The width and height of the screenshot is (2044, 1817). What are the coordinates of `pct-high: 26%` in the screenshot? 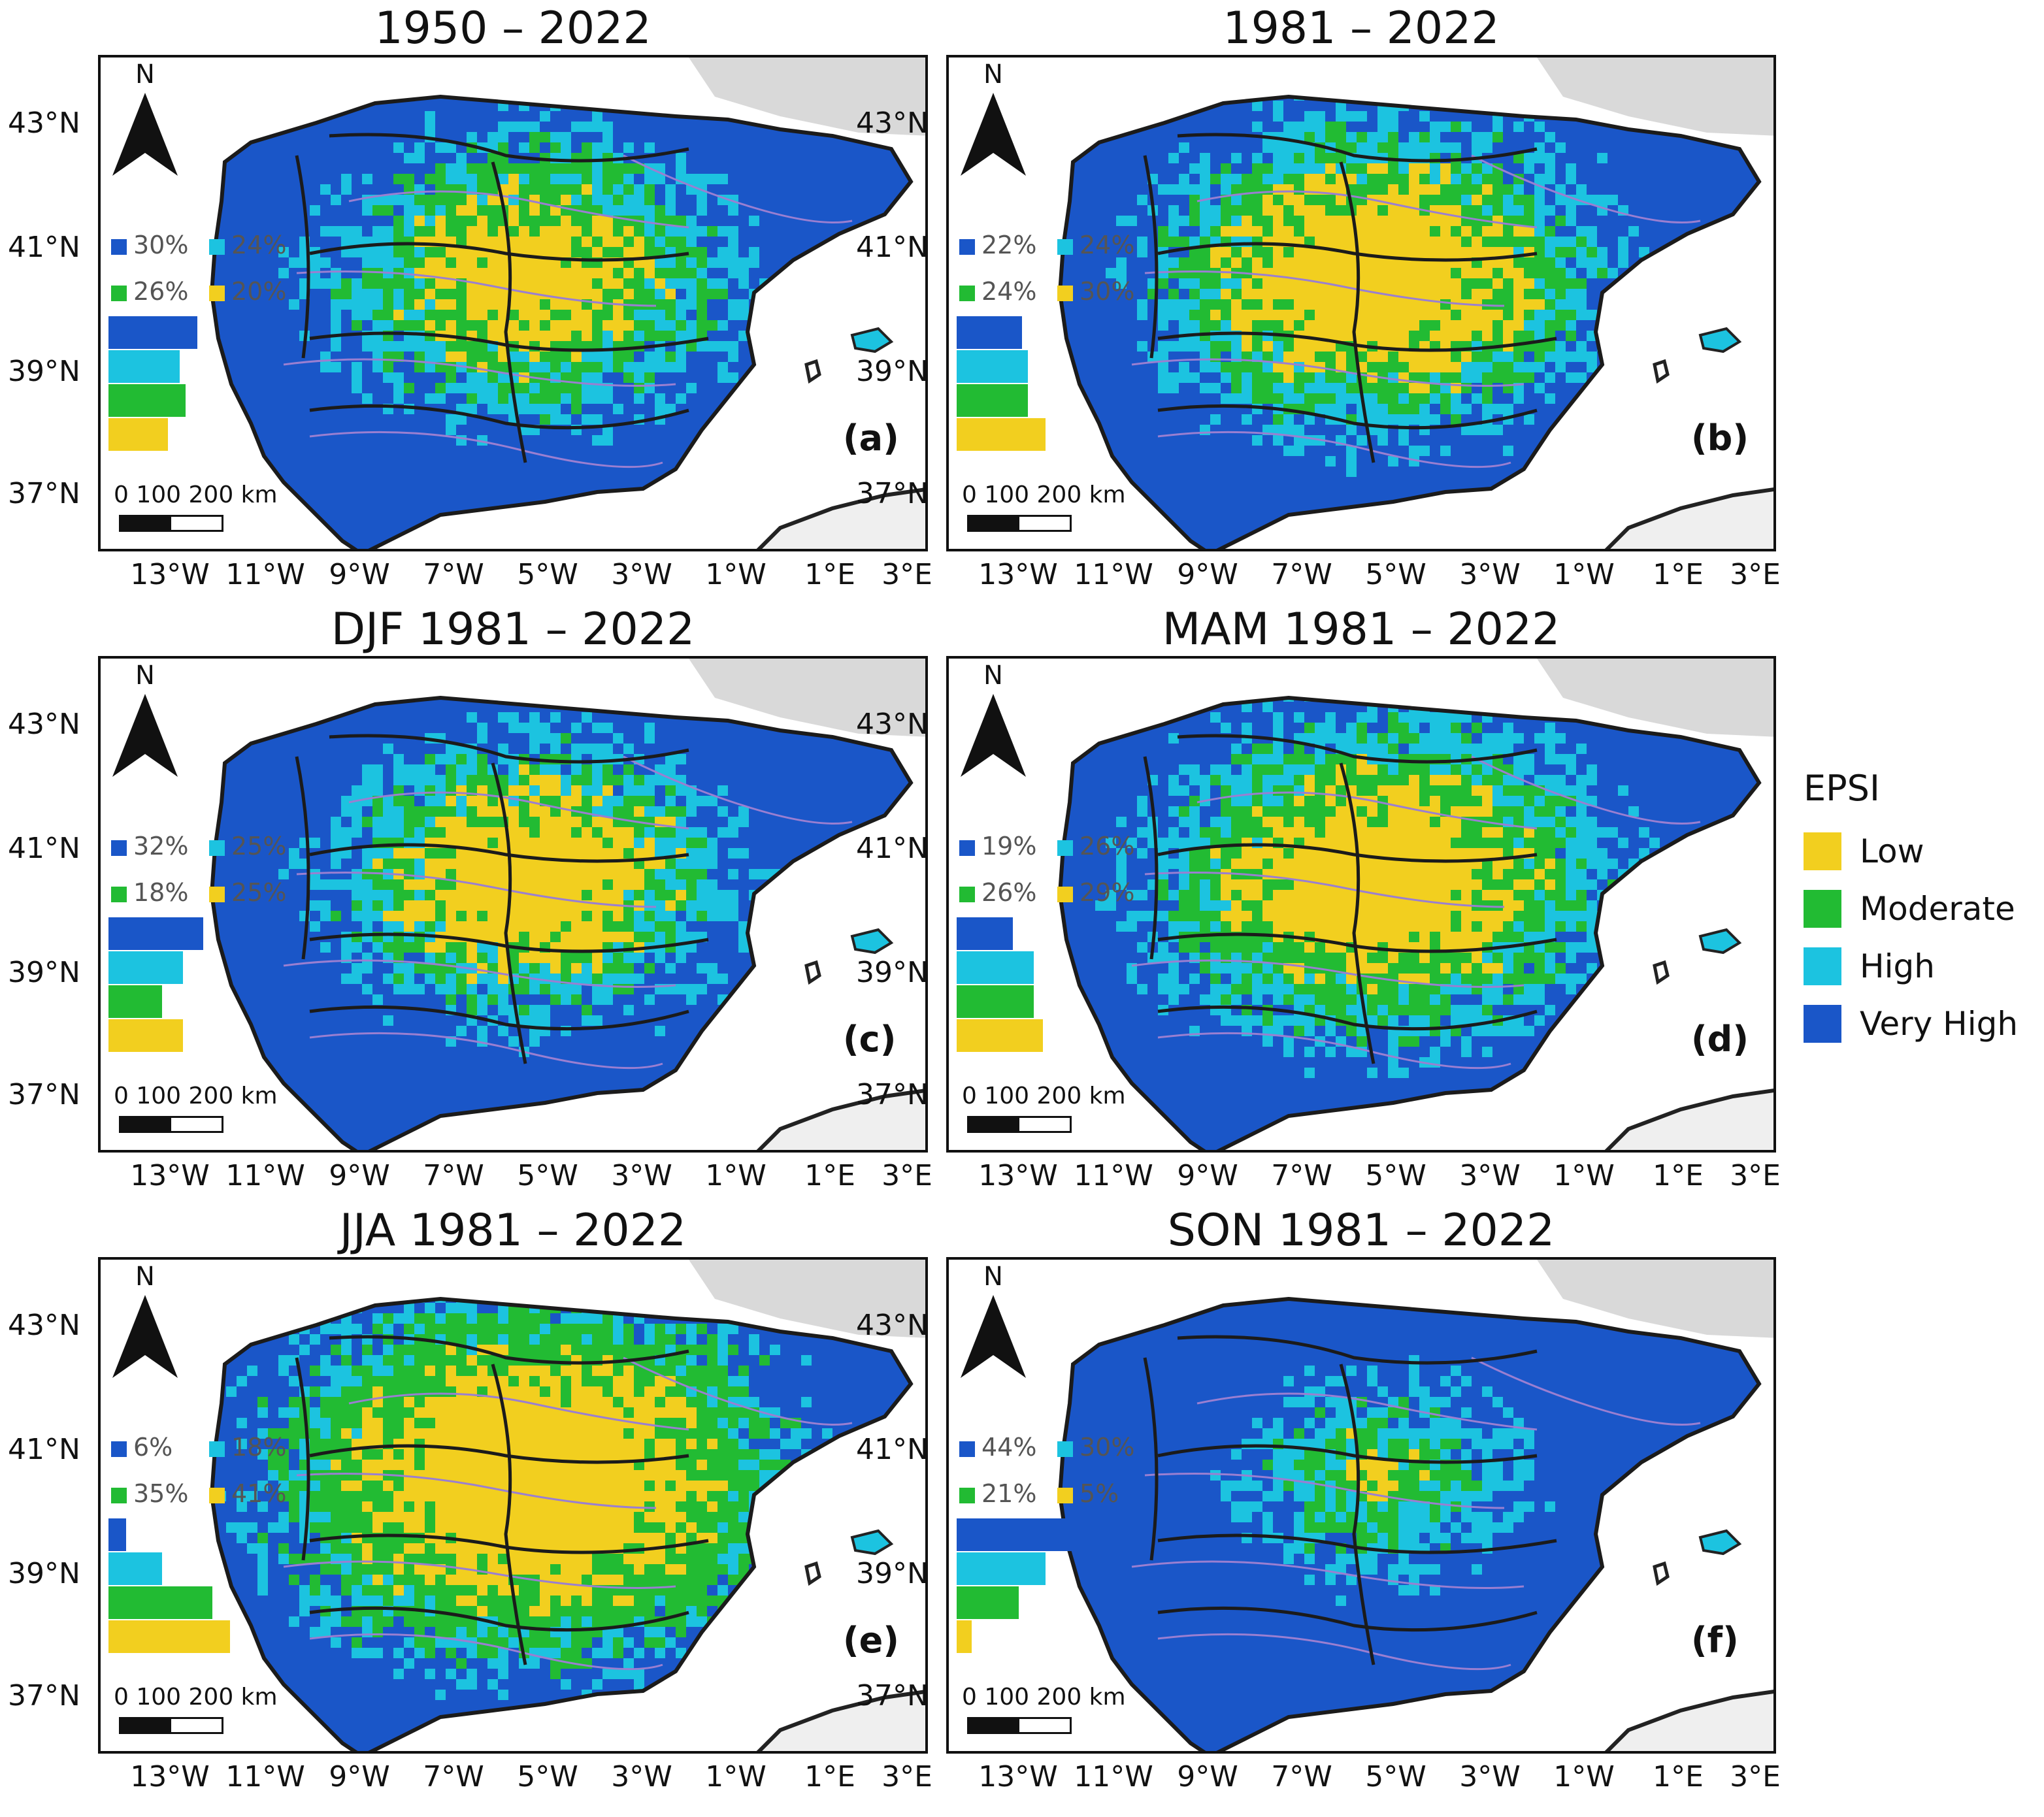 It's located at (1095, 847).